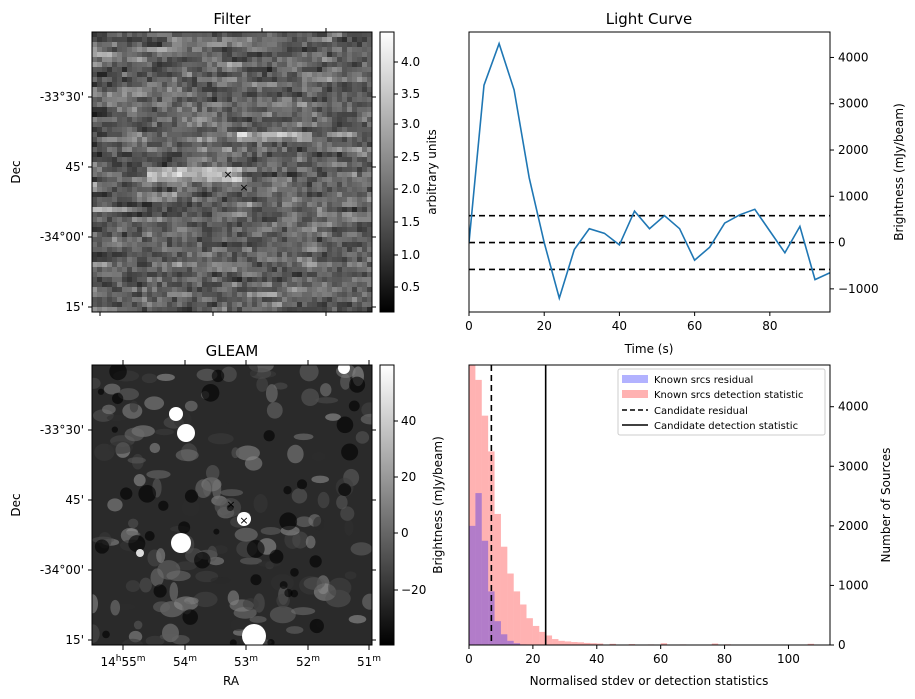  Describe the element at coordinates (243, 187) in the screenshot. I see `filter-blue-cross-marker: ×` at that location.